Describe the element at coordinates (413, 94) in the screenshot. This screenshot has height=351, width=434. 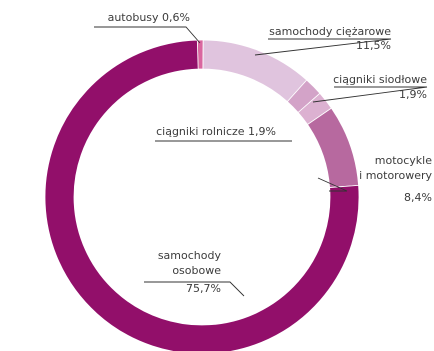
I see `slice-label-2-line-1: 1,9%` at that location.